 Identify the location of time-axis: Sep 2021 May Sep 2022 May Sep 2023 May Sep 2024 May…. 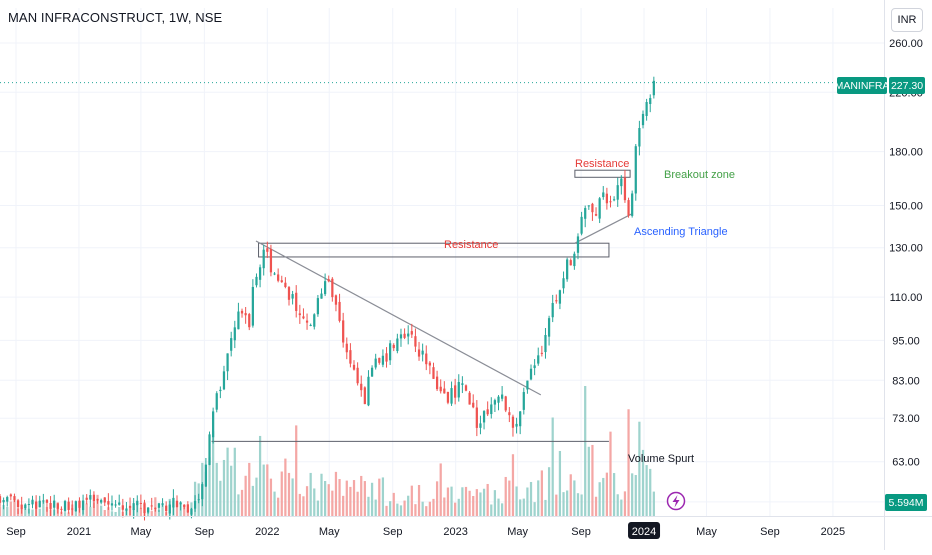
(466, 528).